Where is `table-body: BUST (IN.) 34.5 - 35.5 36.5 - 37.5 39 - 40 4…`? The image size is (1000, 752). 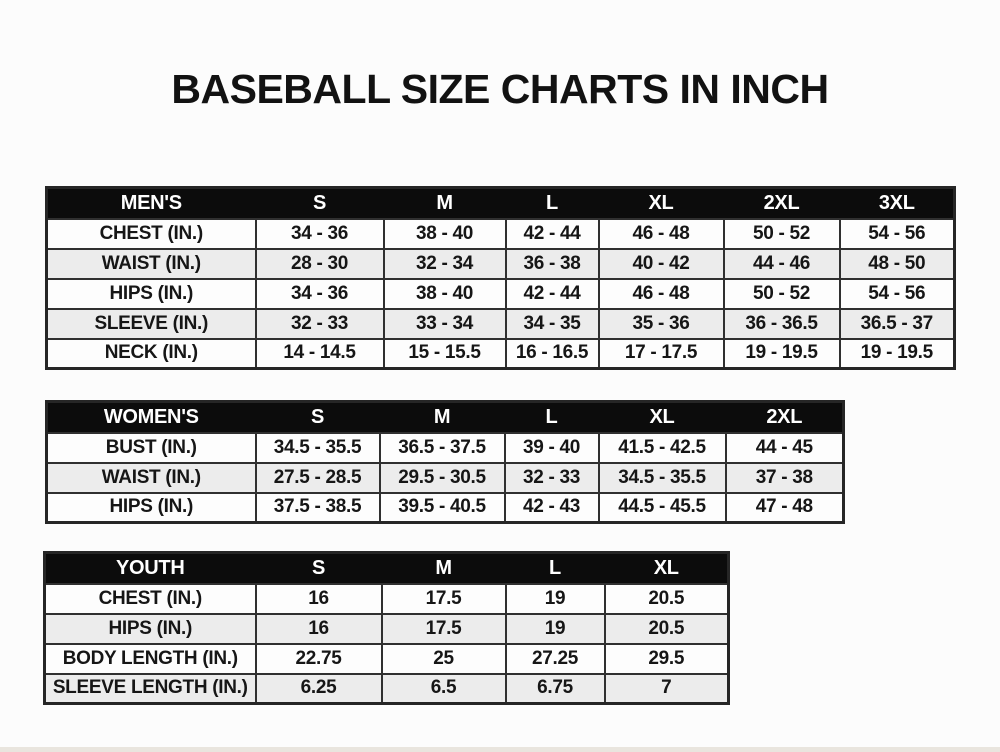 table-body: BUST (IN.) 34.5 - 35.5 36.5 - 37.5 39 - 40 4… is located at coordinates (445, 477).